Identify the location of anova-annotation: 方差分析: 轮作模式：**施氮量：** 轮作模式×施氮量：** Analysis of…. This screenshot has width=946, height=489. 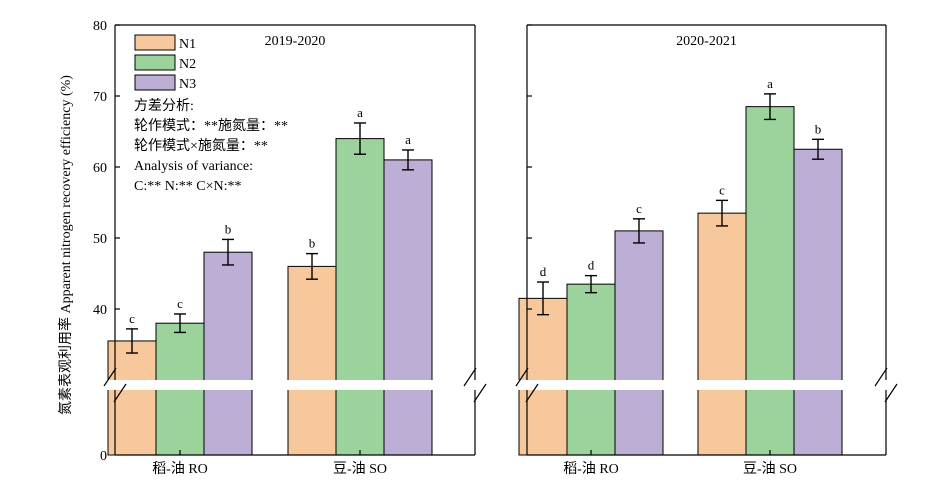
(211, 146).